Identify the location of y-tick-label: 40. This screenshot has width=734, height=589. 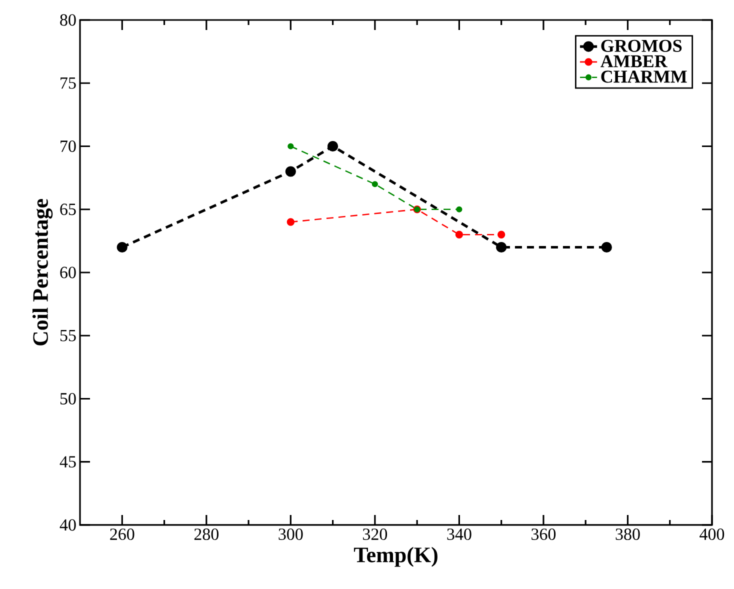
(68, 525).